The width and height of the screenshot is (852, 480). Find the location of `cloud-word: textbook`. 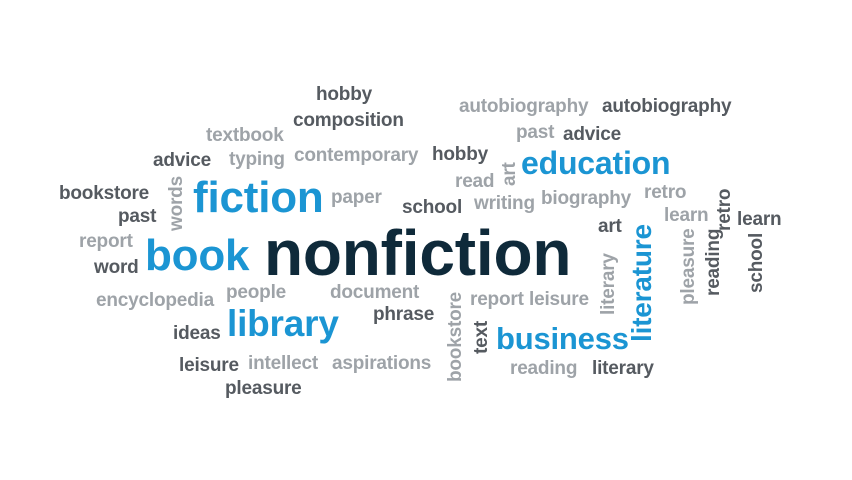

cloud-word: textbook is located at coordinates (245, 135).